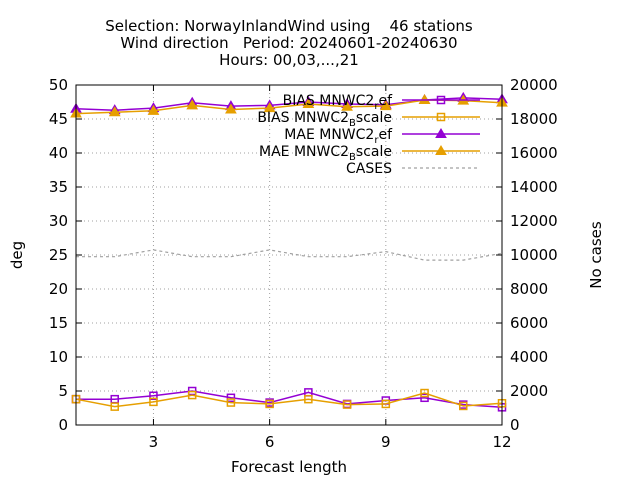 Image resolution: width=640 pixels, height=484 pixels. What do you see at coordinates (529, 323) in the screenshot?
I see `y2-tick-label: 6000` at bounding box center [529, 323].